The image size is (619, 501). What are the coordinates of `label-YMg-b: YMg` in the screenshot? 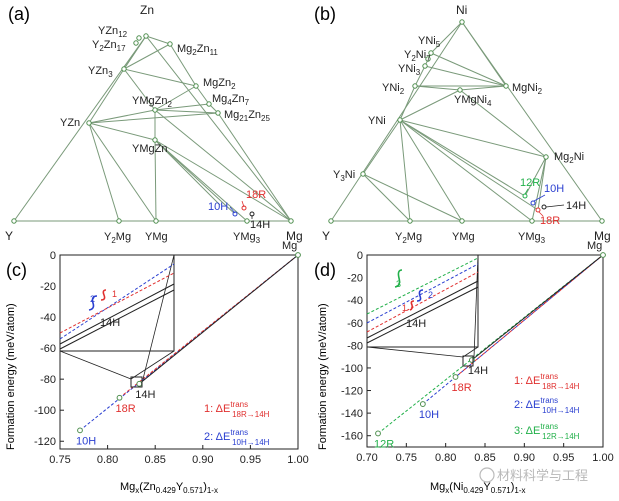 It's located at (463, 237).